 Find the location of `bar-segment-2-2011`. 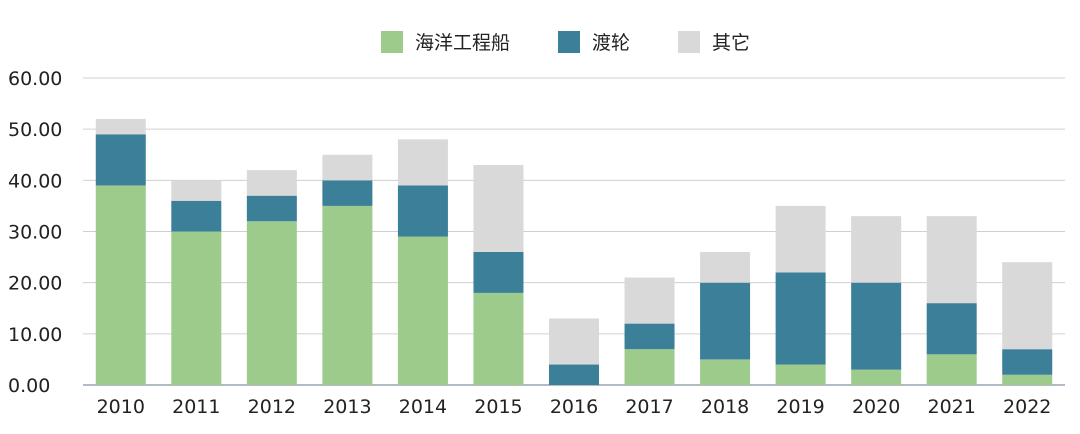

bar-segment-2-2011 is located at coordinates (196, 190).